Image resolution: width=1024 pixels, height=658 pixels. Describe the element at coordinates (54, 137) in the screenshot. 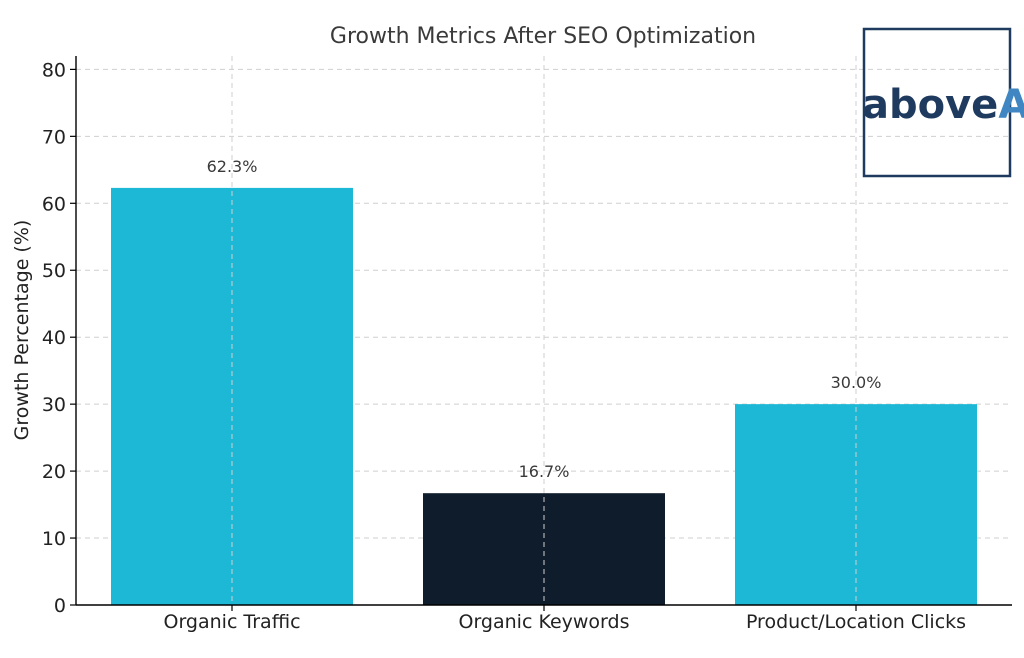

I see `y-tick-label: 70` at that location.